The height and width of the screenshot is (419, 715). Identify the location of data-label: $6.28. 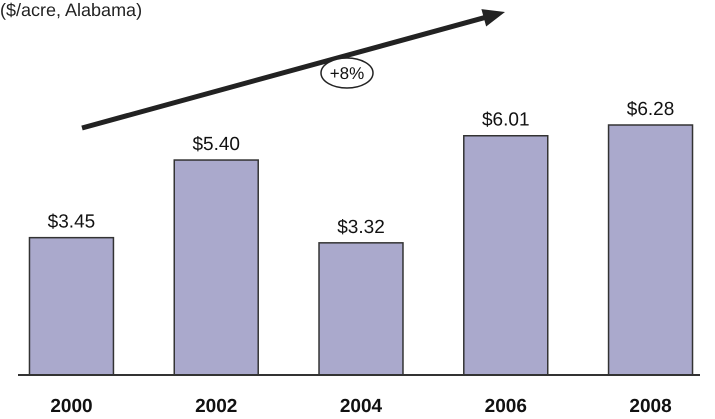
(650, 109).